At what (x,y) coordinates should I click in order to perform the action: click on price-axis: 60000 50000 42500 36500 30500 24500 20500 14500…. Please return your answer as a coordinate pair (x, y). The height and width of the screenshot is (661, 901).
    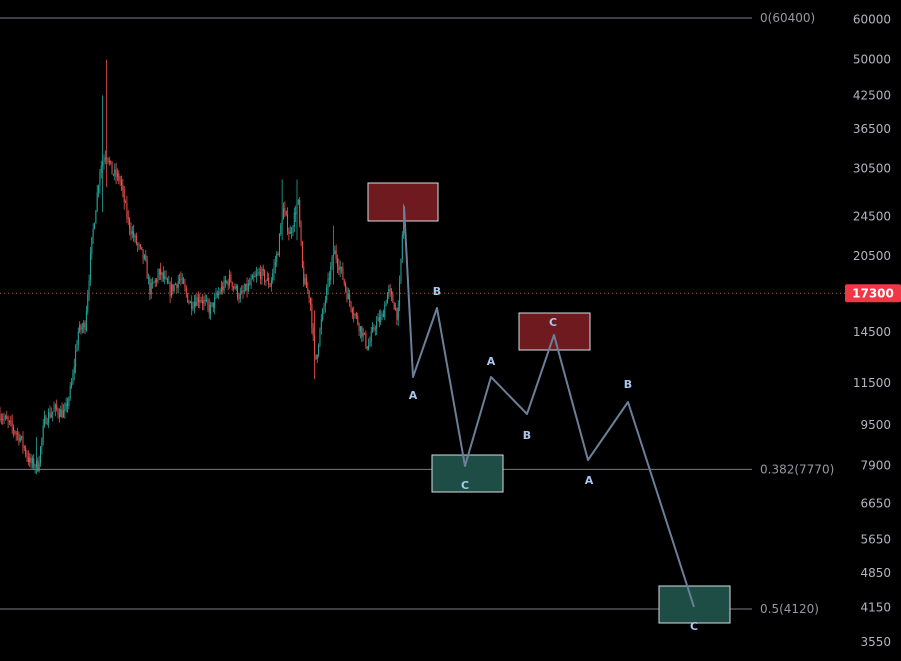
    Looking at the image, I should click on (873, 330).